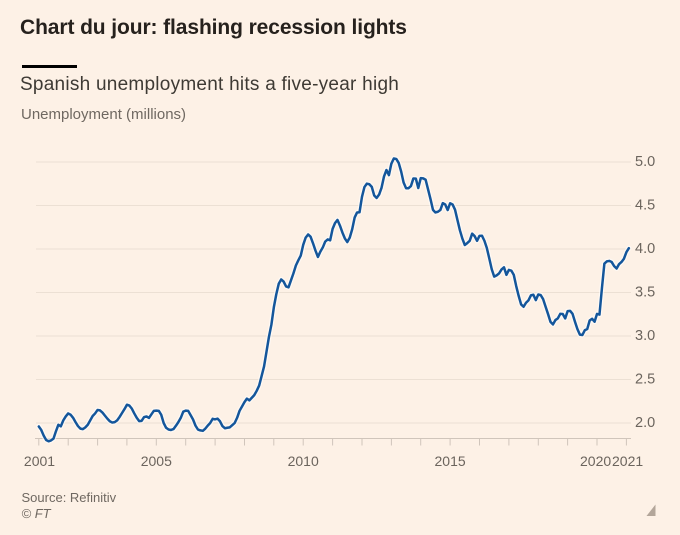 Image resolution: width=680 pixels, height=535 pixels. Describe the element at coordinates (627, 461) in the screenshot. I see `svg-text: 2021` at that location.